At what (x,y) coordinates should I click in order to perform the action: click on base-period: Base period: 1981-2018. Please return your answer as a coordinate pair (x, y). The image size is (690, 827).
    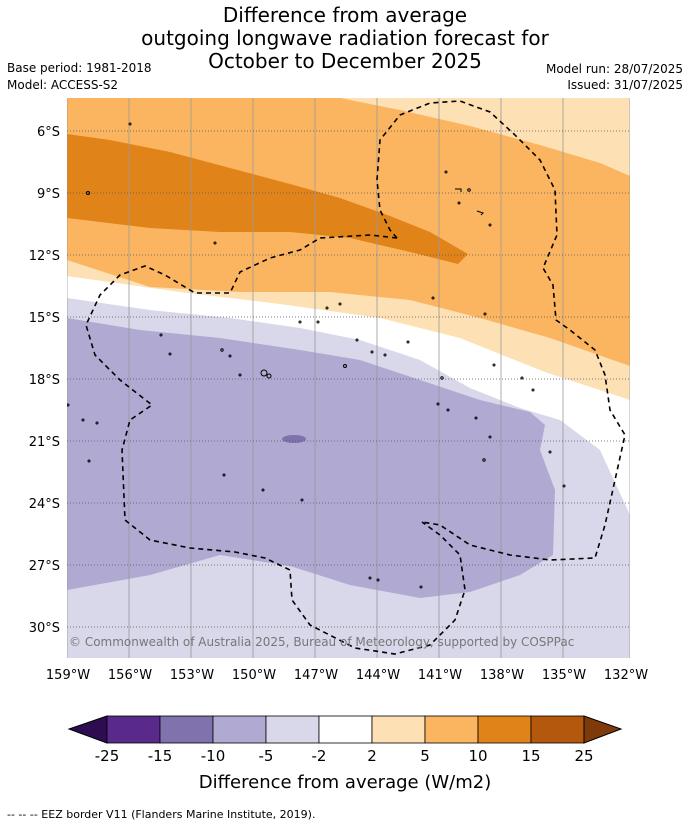
    Looking at the image, I should click on (79, 68).